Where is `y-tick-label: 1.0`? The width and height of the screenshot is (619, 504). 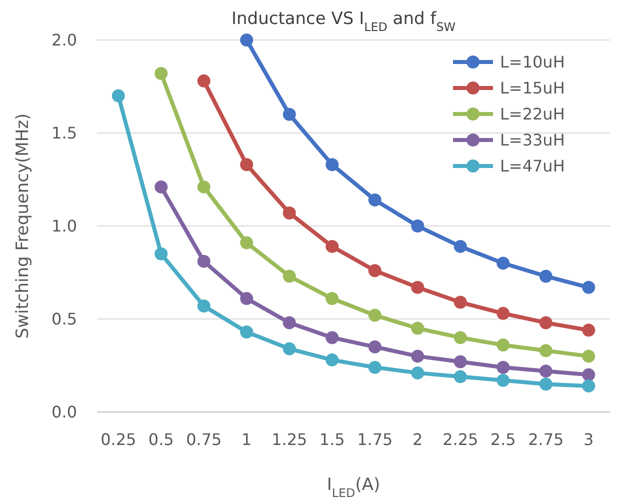 y-tick-label: 1.0 is located at coordinates (64, 226).